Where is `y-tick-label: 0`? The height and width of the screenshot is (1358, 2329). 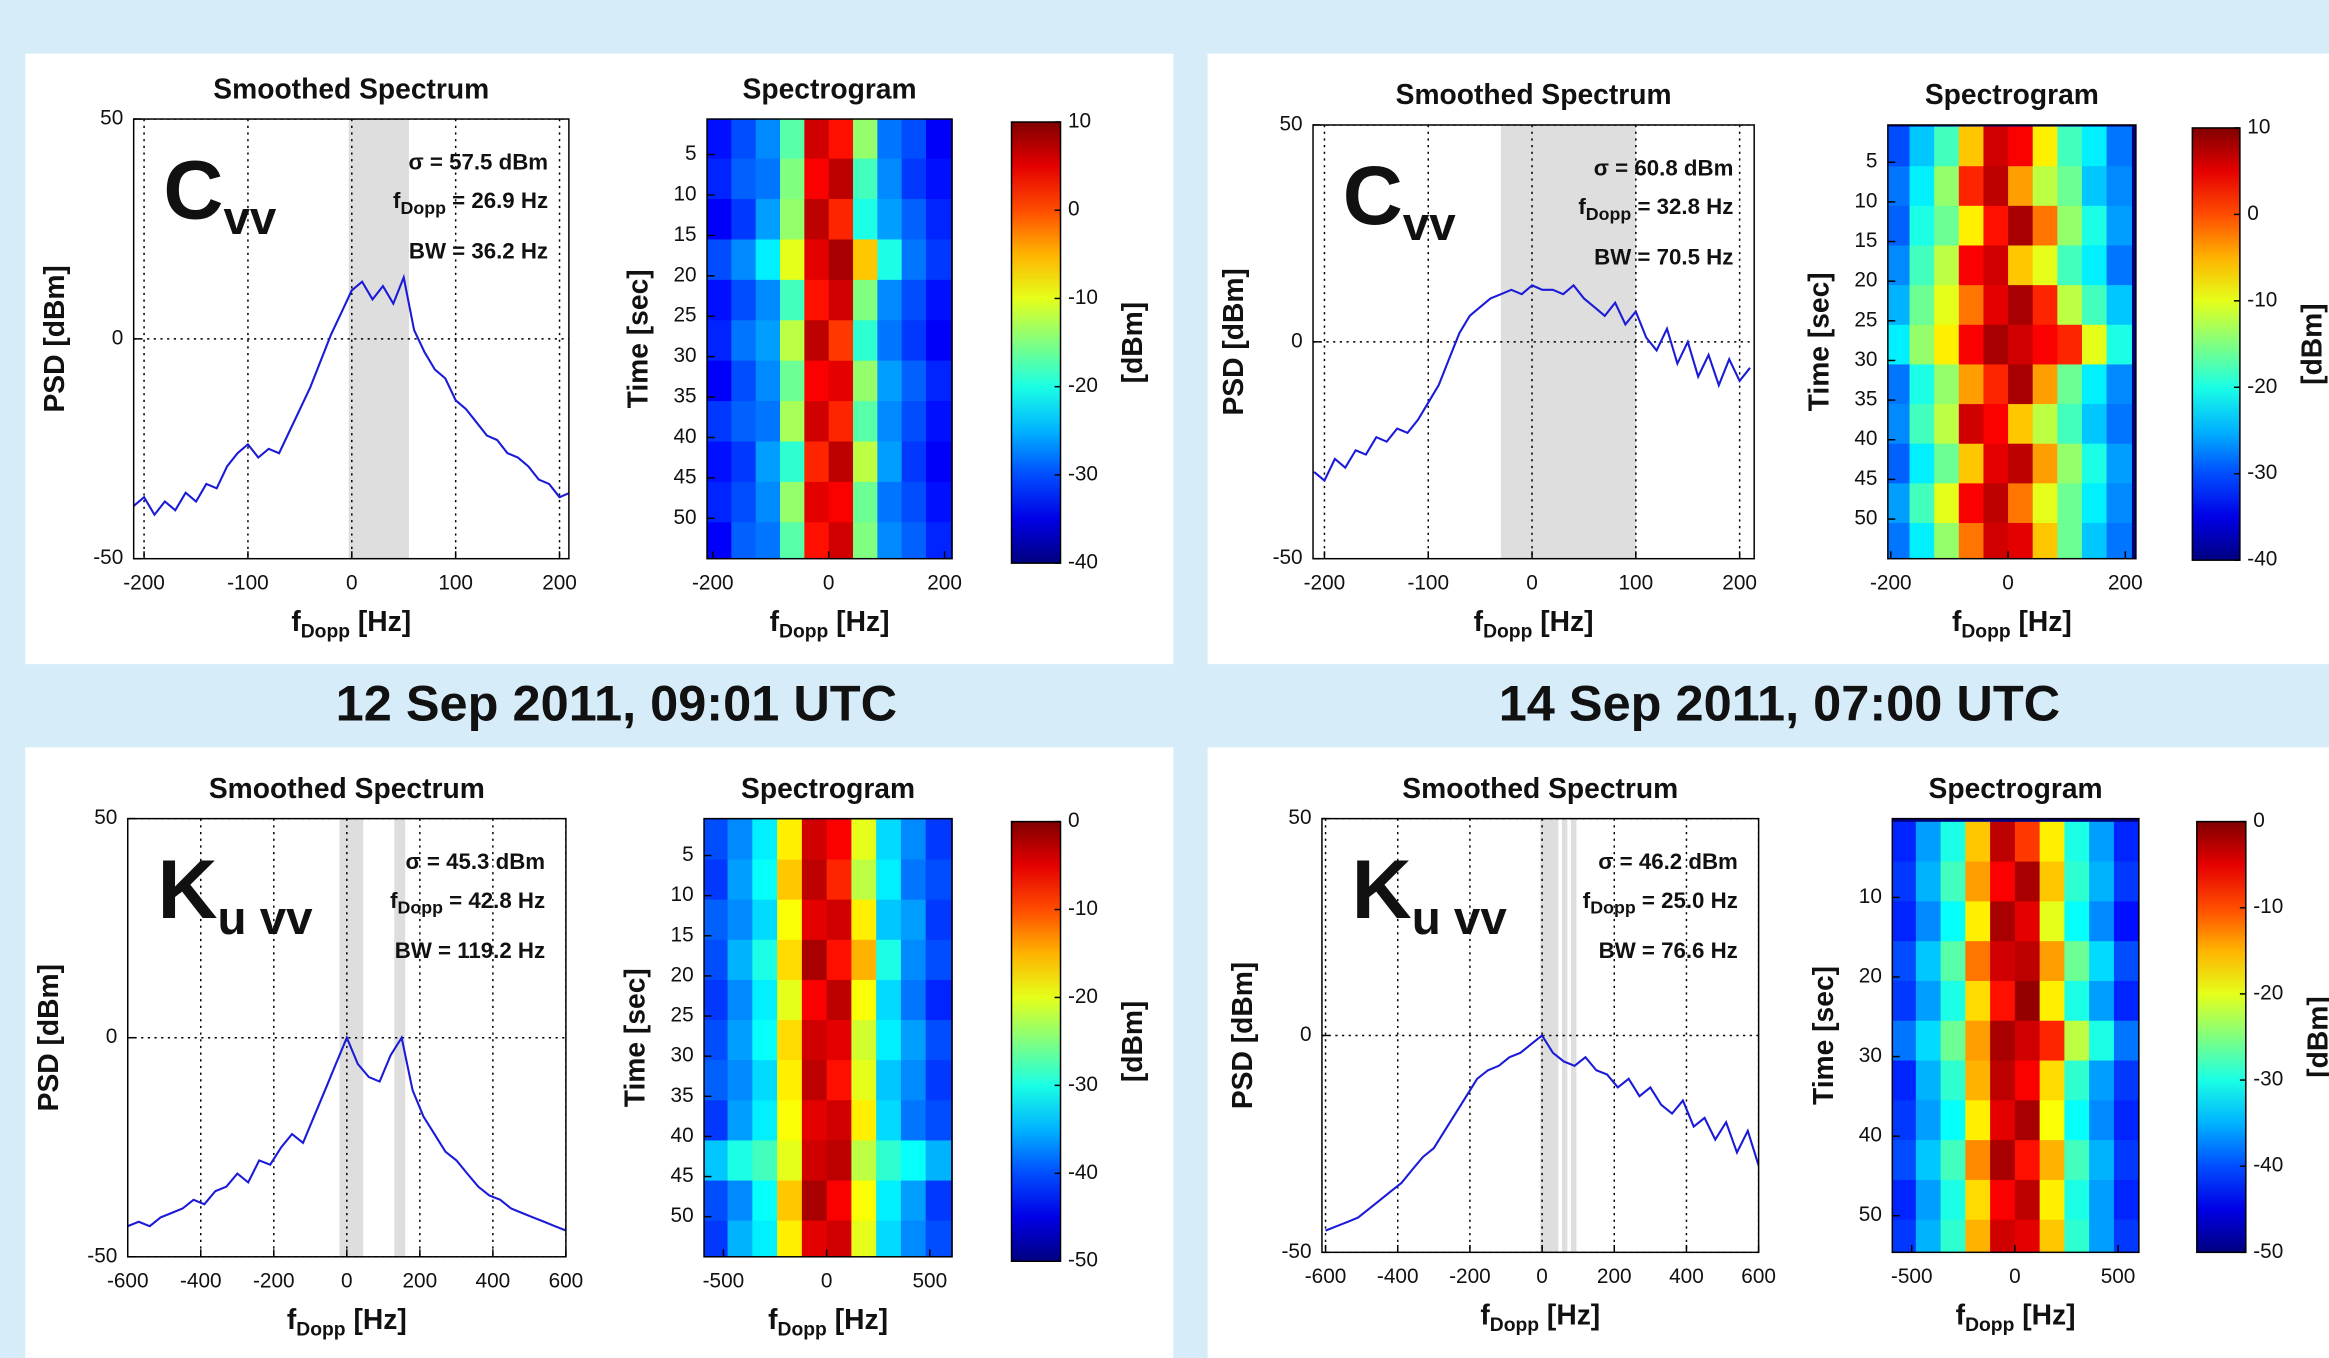 y-tick-label: 0 is located at coordinates (118, 337).